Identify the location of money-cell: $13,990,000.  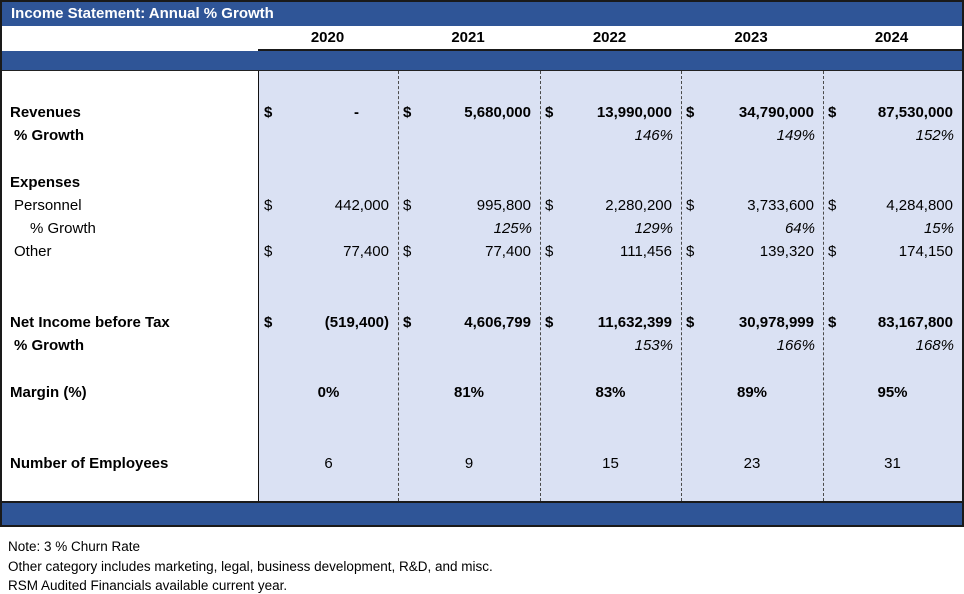
(610, 112).